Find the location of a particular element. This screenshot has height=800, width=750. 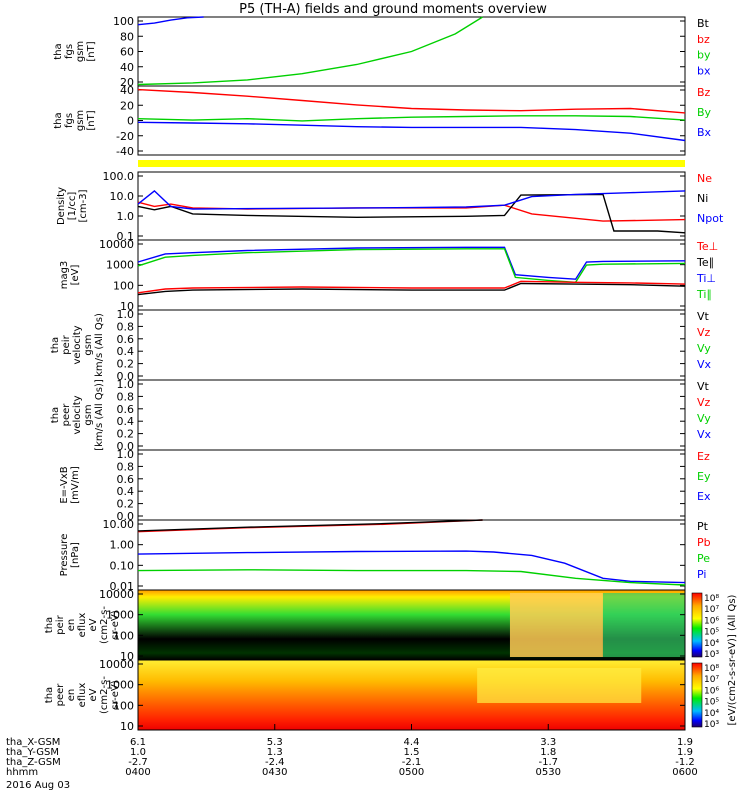

y-axis-label: velocity is located at coordinates (77, 414).